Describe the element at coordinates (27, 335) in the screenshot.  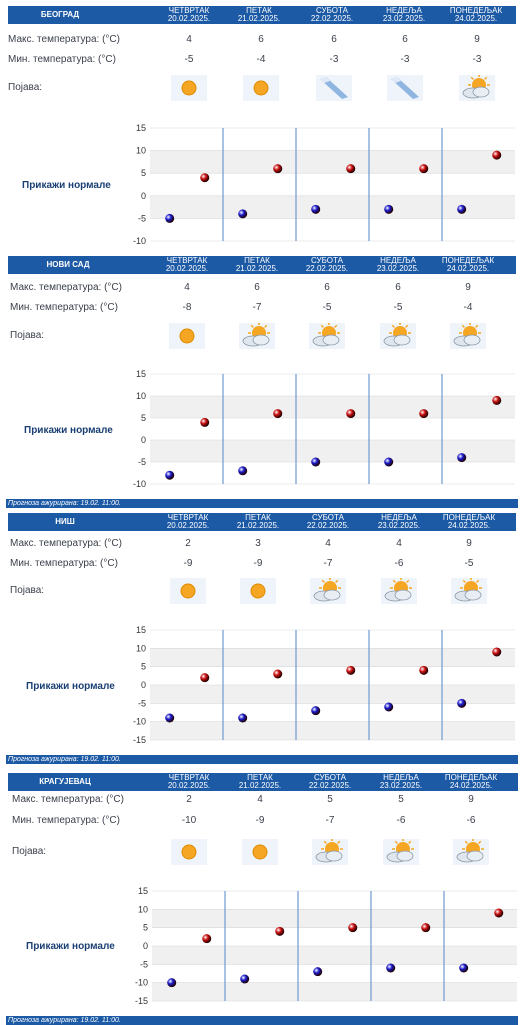
I see `phenomenon-label: Појава:` at that location.